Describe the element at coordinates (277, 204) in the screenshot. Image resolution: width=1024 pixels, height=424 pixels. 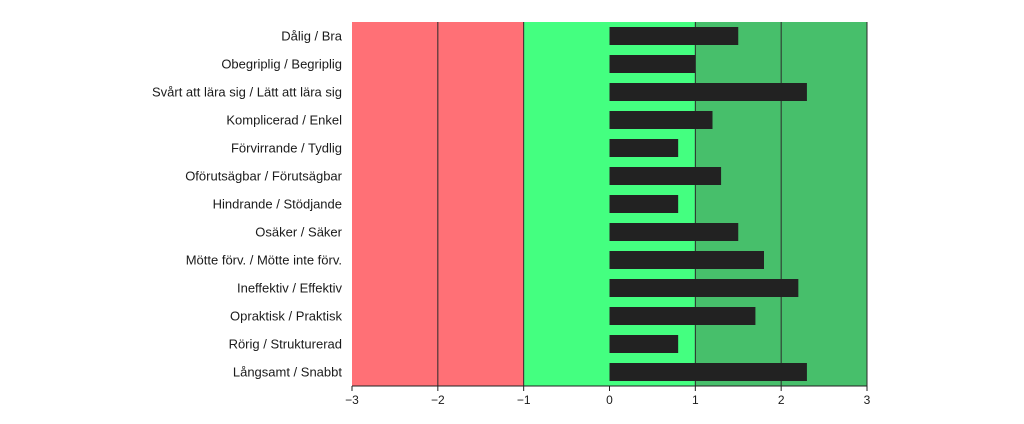
I see `category-label: Hindrande / Stödjande` at that location.